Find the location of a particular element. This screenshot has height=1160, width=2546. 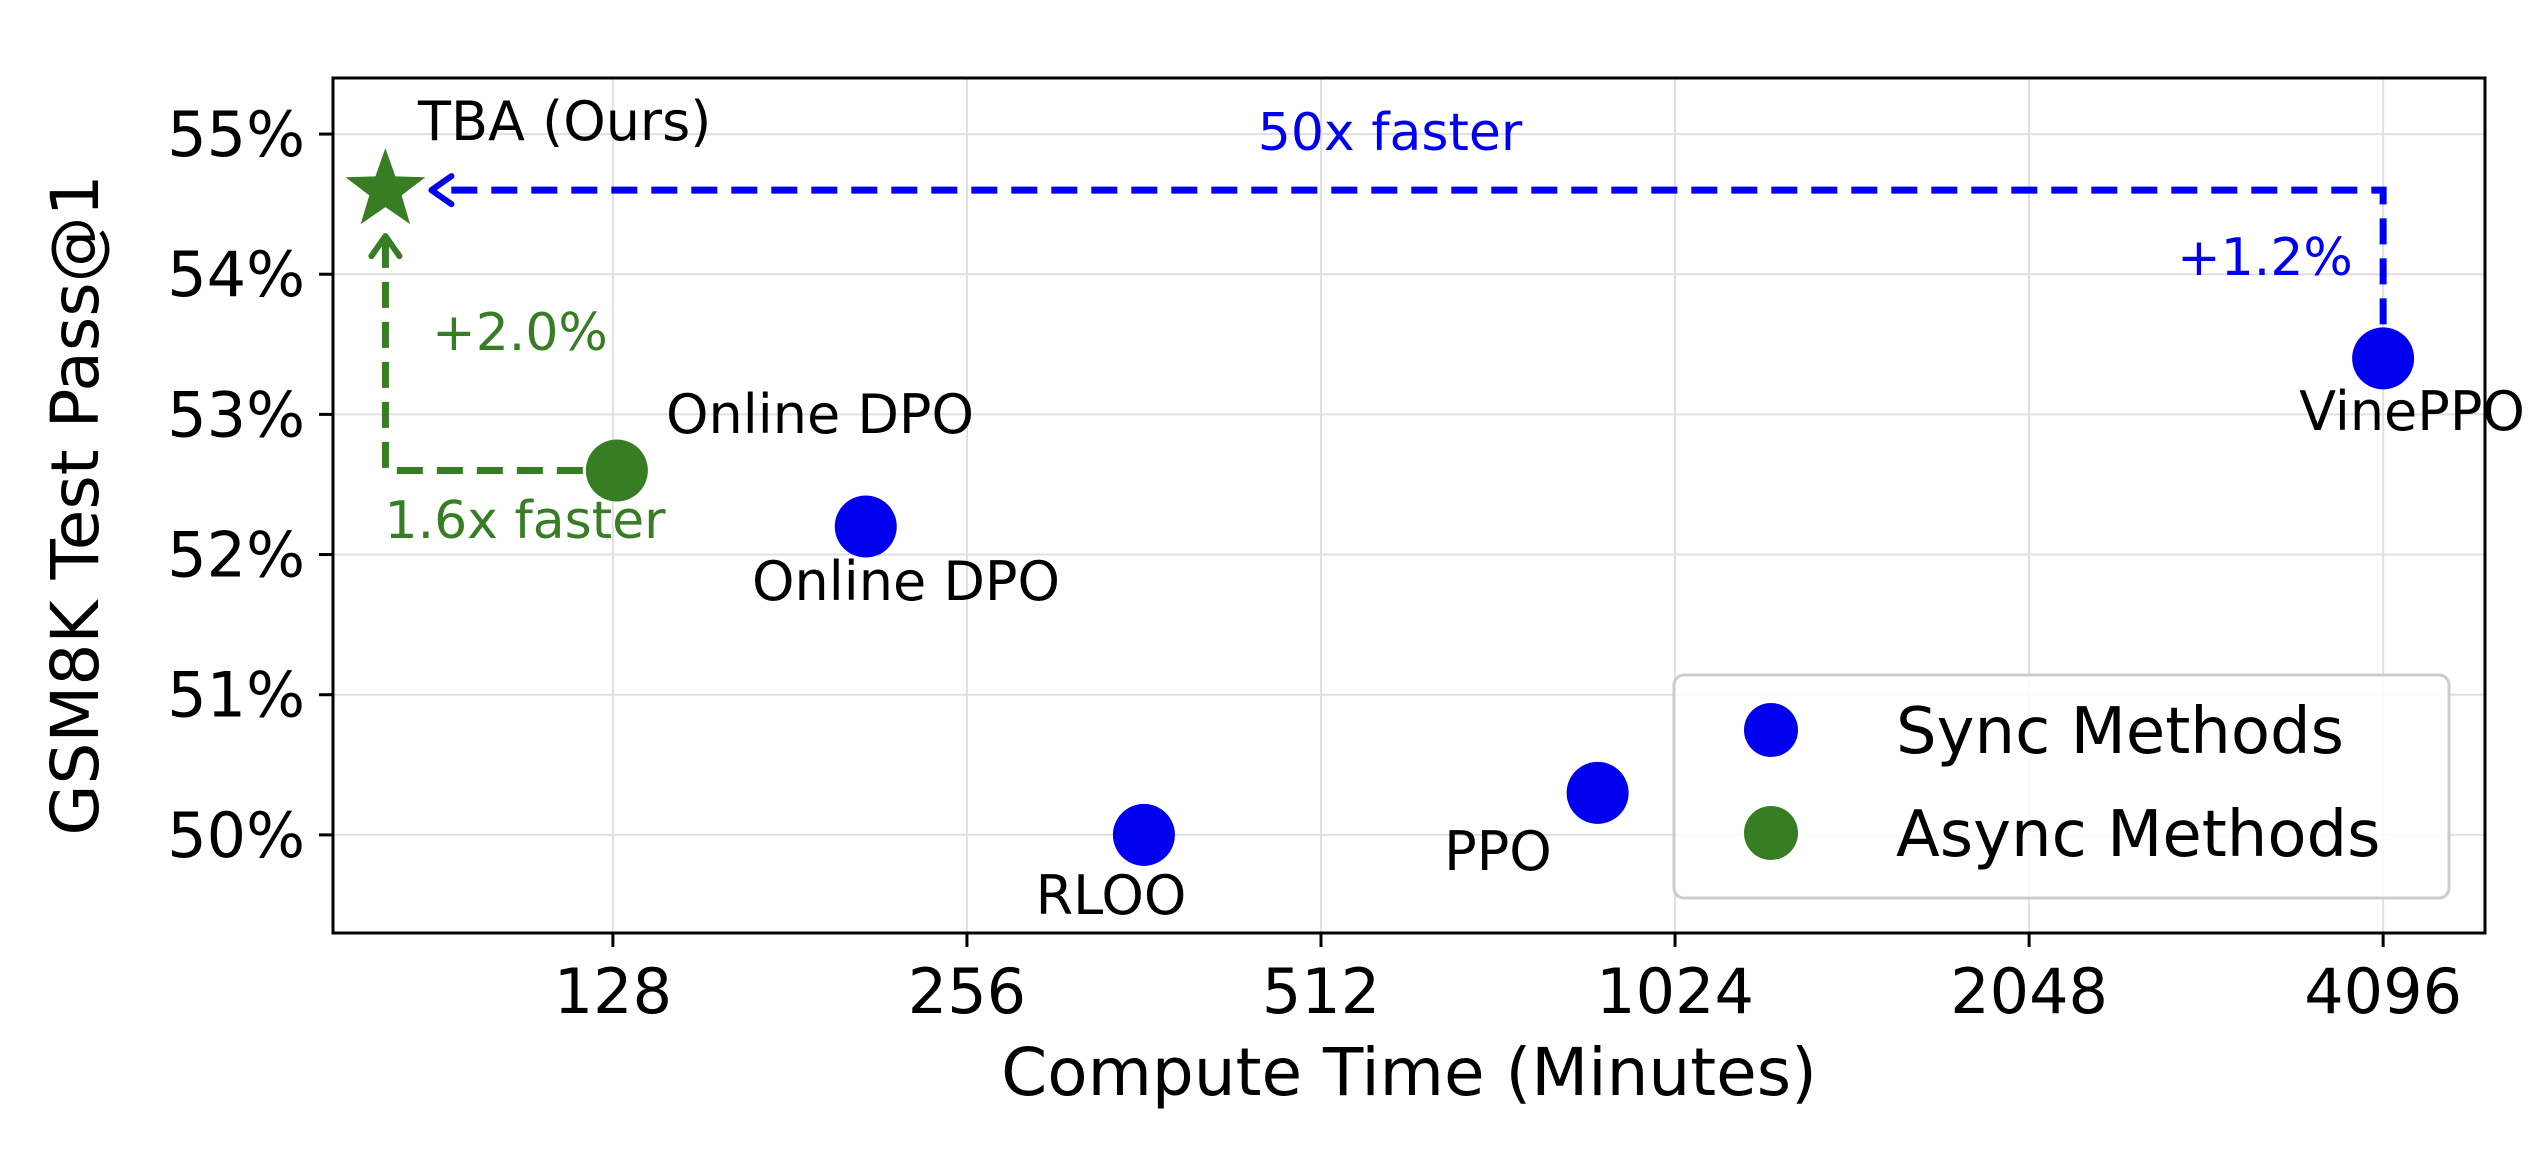

point-label-sync-online-dpo: Online DPO is located at coordinates (906, 581).